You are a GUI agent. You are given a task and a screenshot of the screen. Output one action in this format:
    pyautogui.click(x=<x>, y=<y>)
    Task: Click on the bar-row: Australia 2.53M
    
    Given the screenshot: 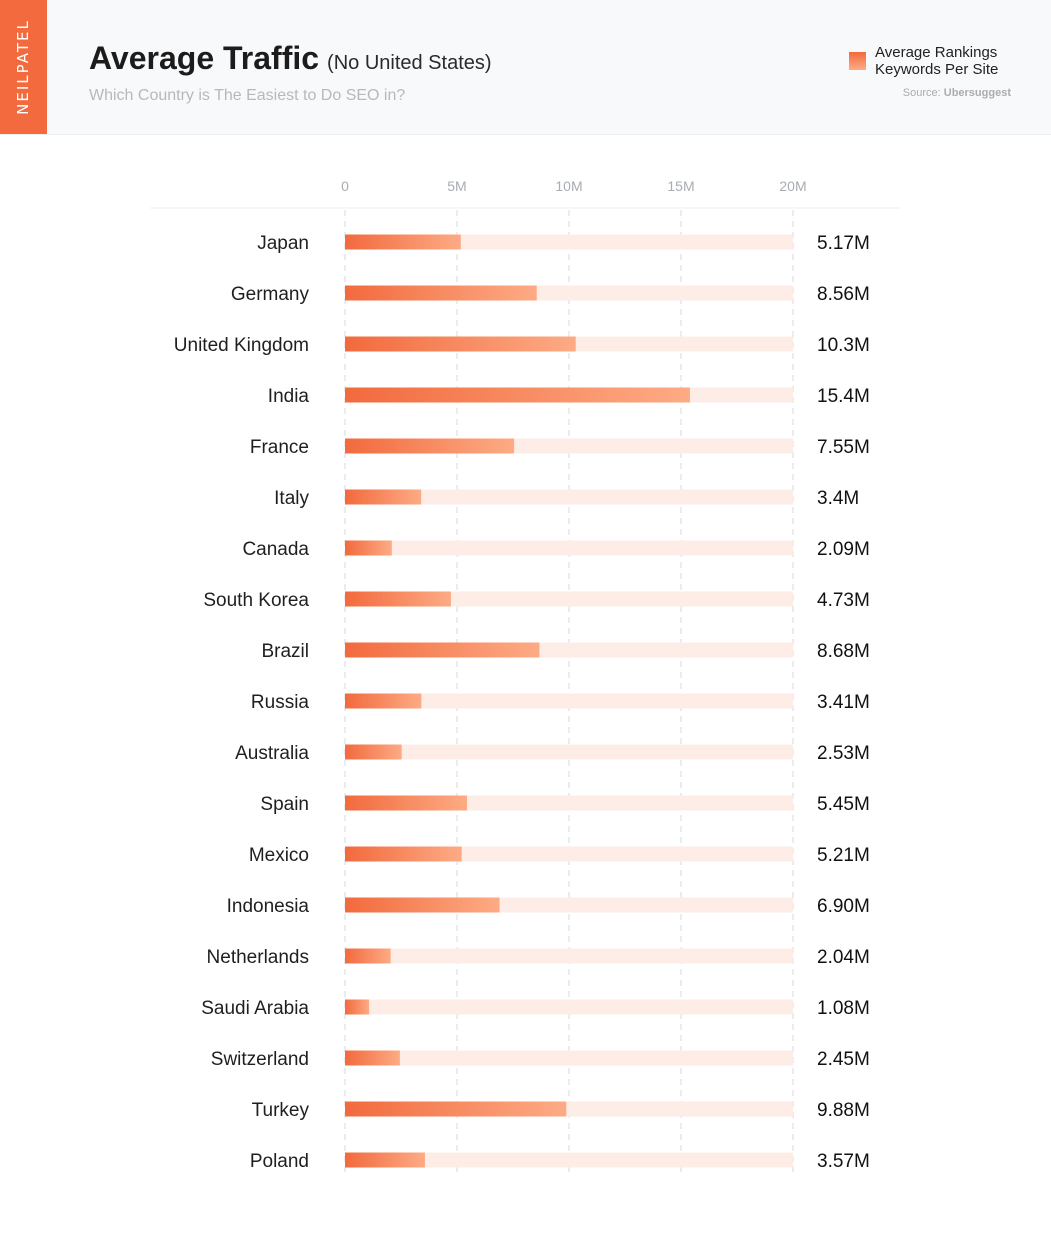 What is the action you would take?
    pyautogui.click(x=552, y=753)
    